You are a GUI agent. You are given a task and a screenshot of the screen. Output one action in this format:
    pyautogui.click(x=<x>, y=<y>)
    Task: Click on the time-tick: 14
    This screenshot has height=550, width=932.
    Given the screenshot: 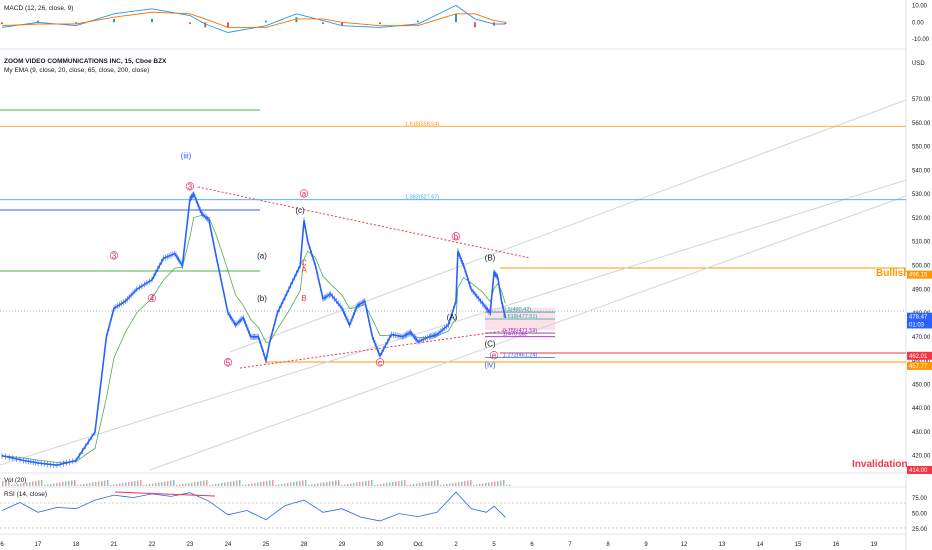 What is the action you would take?
    pyautogui.click(x=760, y=545)
    